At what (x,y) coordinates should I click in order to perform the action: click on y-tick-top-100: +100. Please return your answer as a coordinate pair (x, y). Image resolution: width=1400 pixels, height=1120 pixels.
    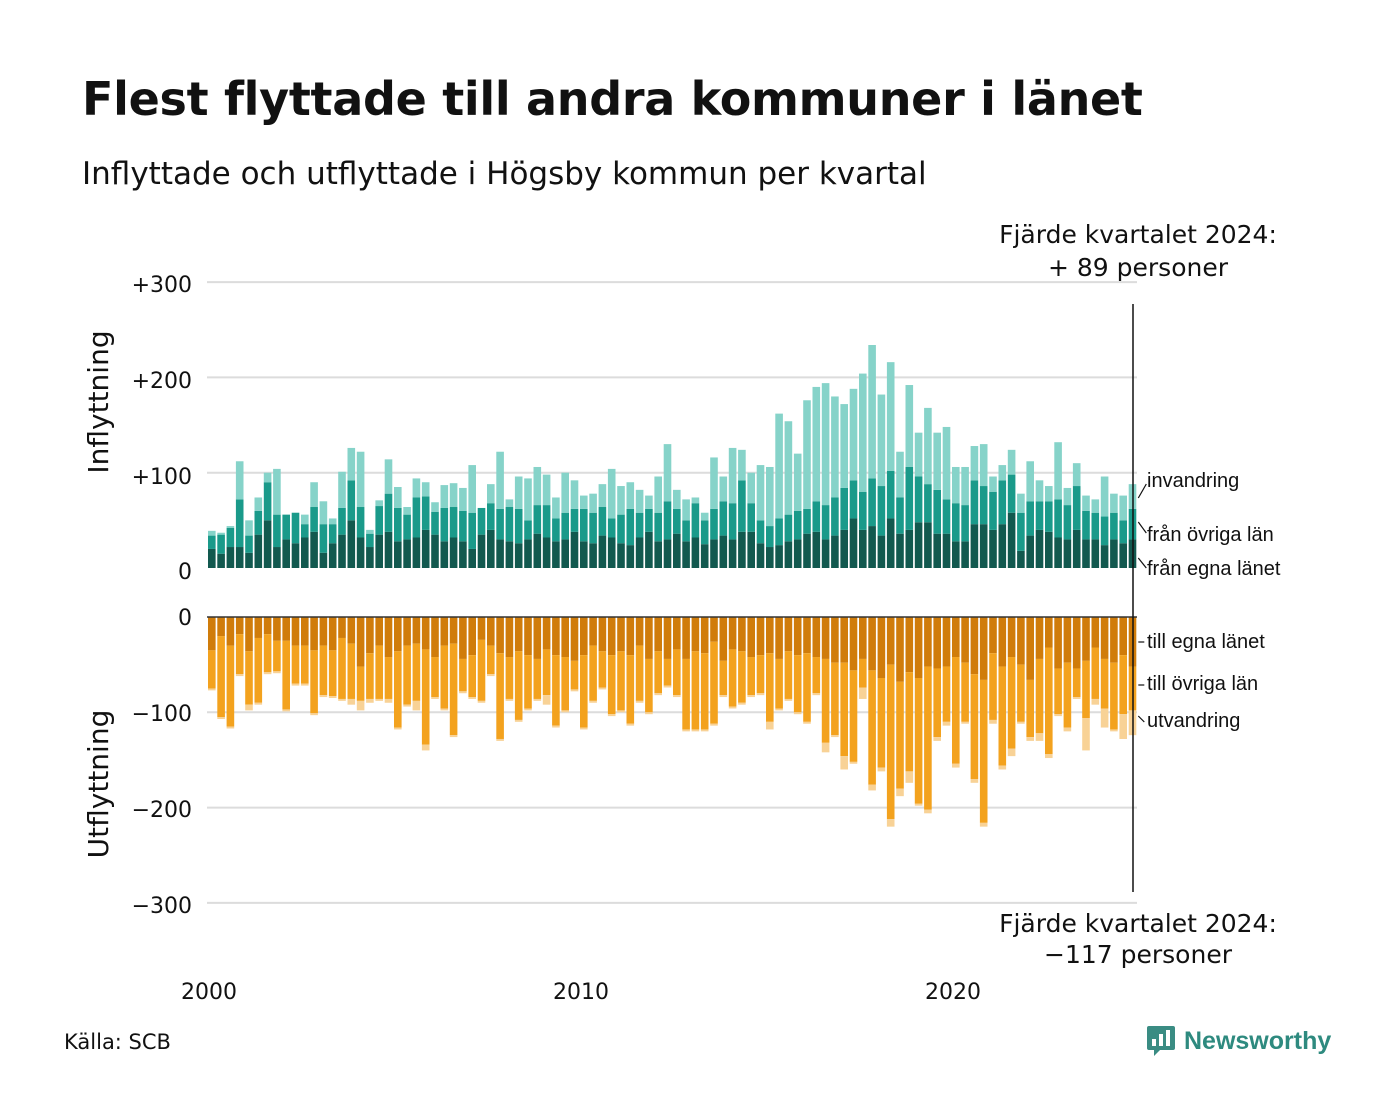
    Looking at the image, I should click on (162, 477).